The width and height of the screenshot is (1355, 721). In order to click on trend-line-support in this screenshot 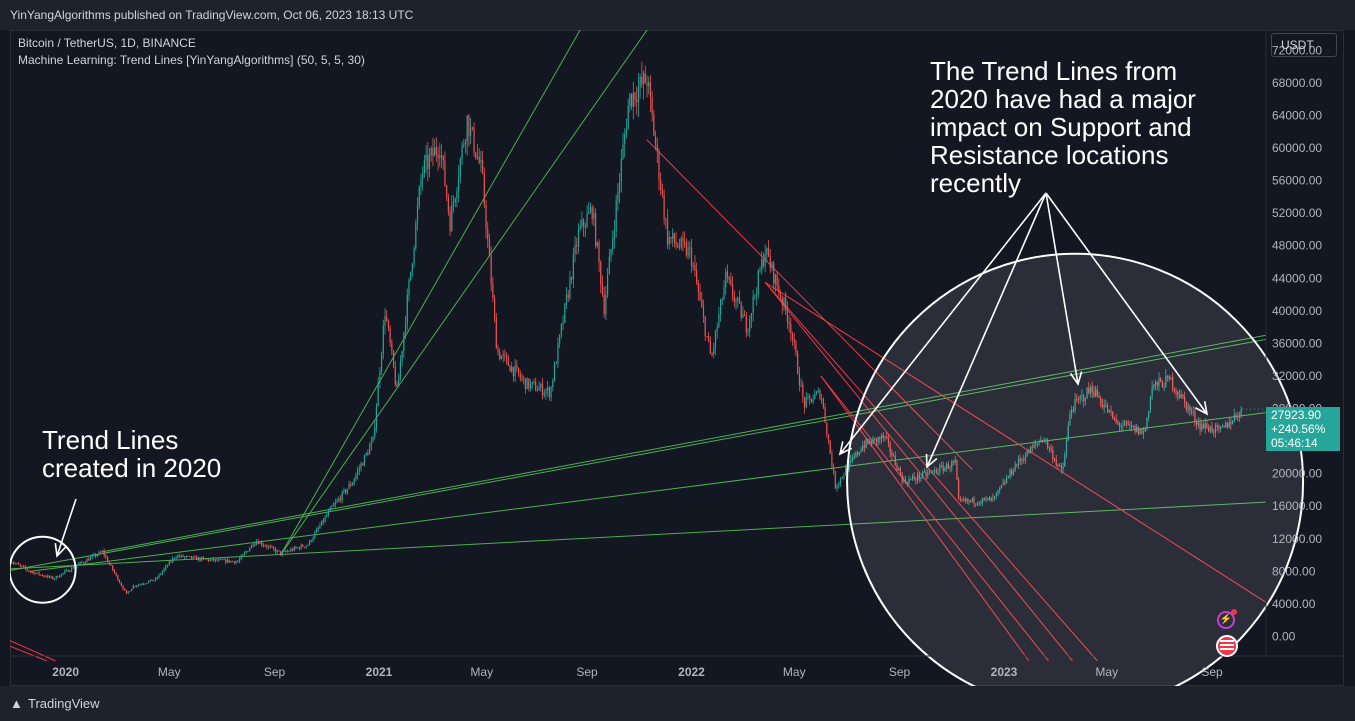, I will do `click(638, 535)`.